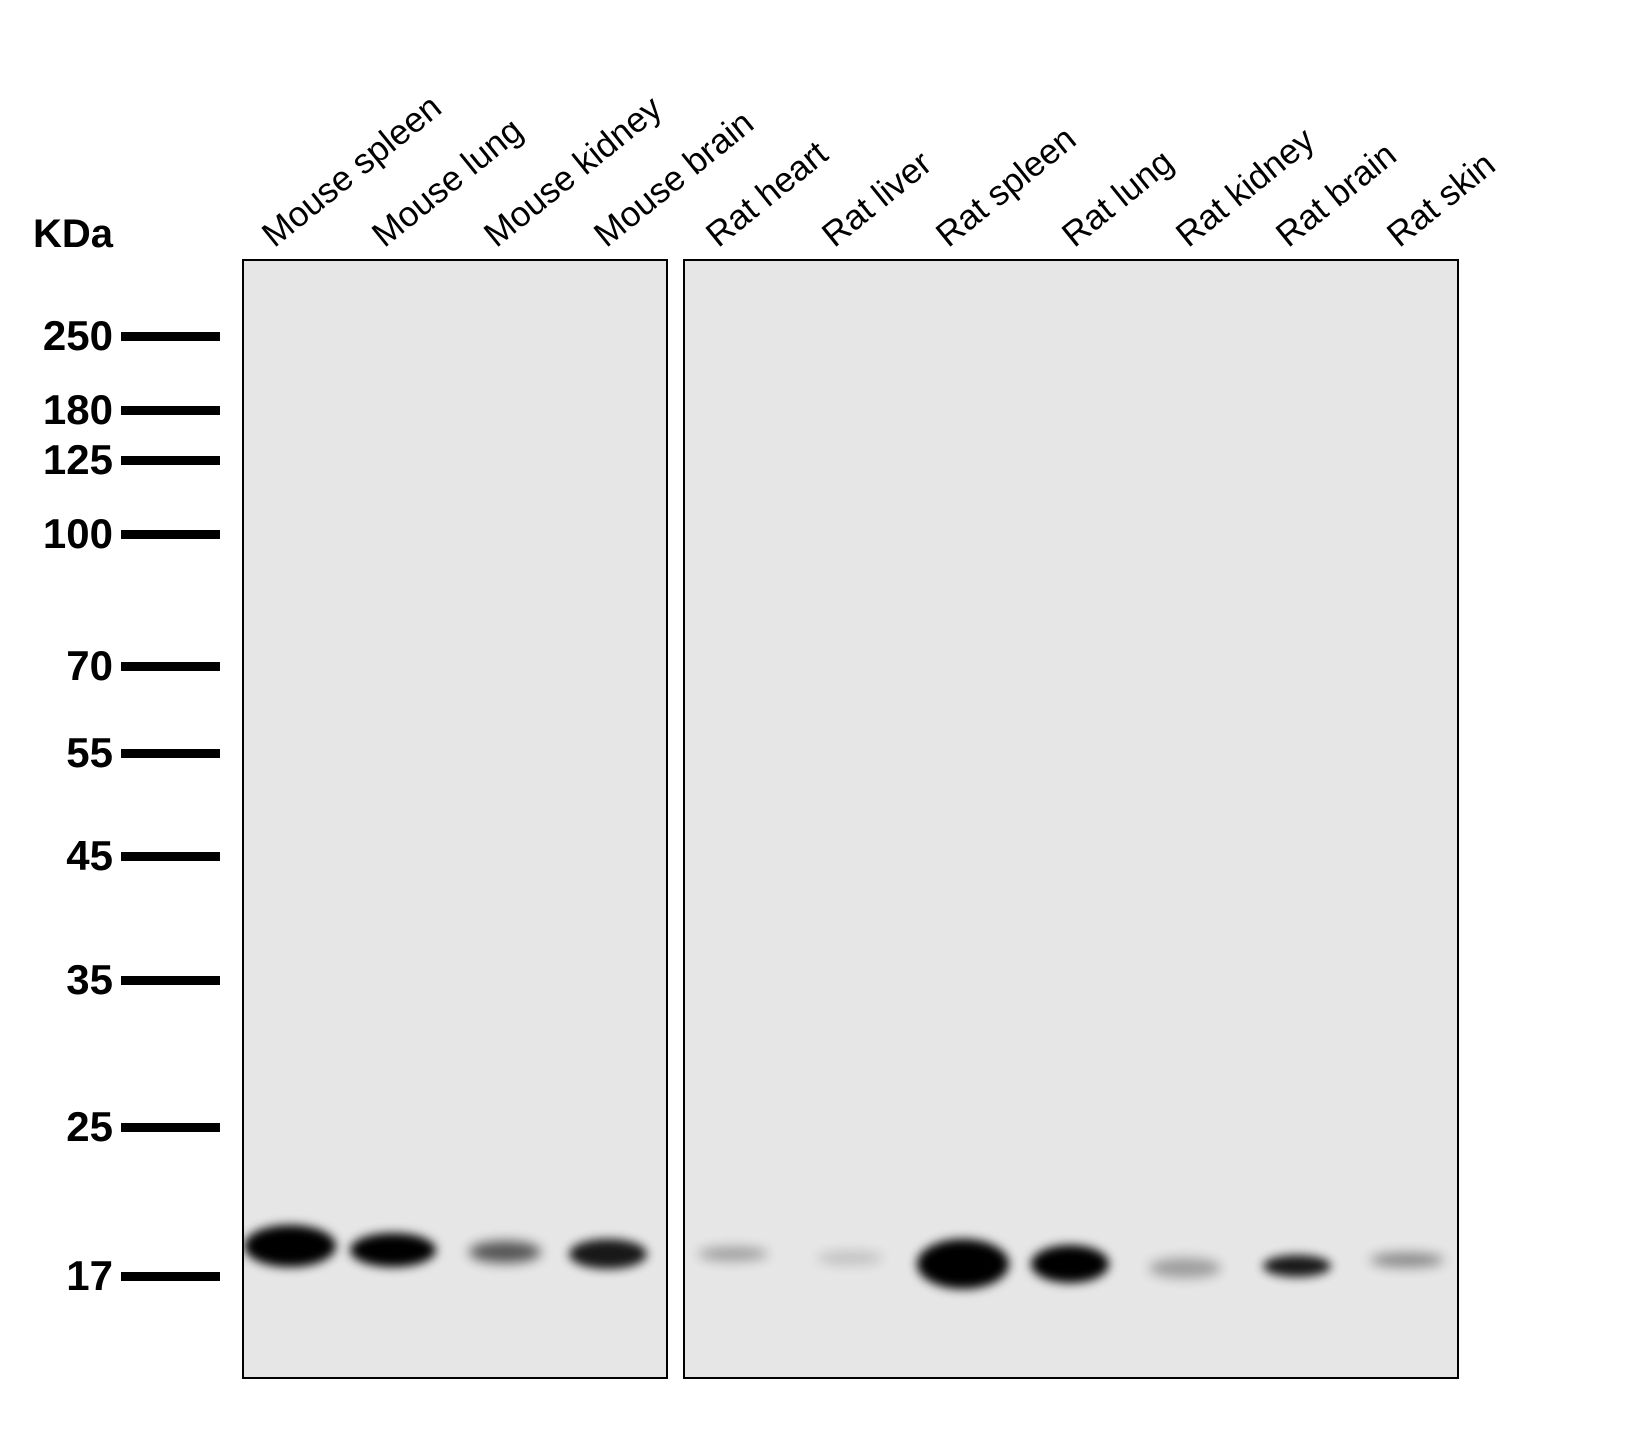 The width and height of the screenshot is (1645, 1447). Describe the element at coordinates (89, 979) in the screenshot. I see `marker-label-35: 35` at that location.